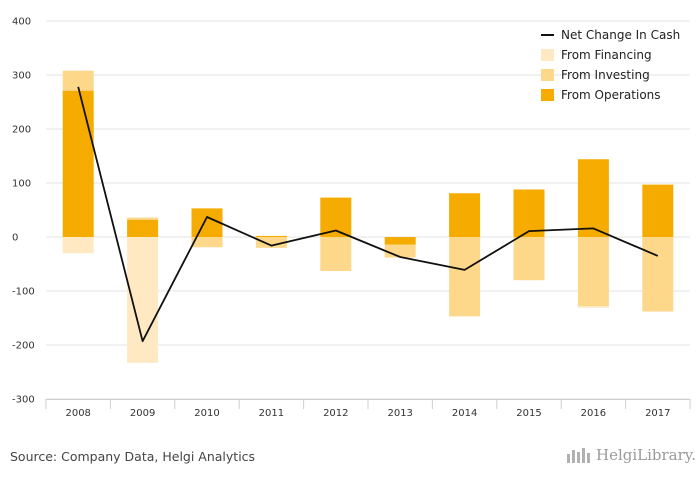 The image size is (700, 483). What do you see at coordinates (400, 251) in the screenshot?
I see `bar-from-investing-2013` at bounding box center [400, 251].